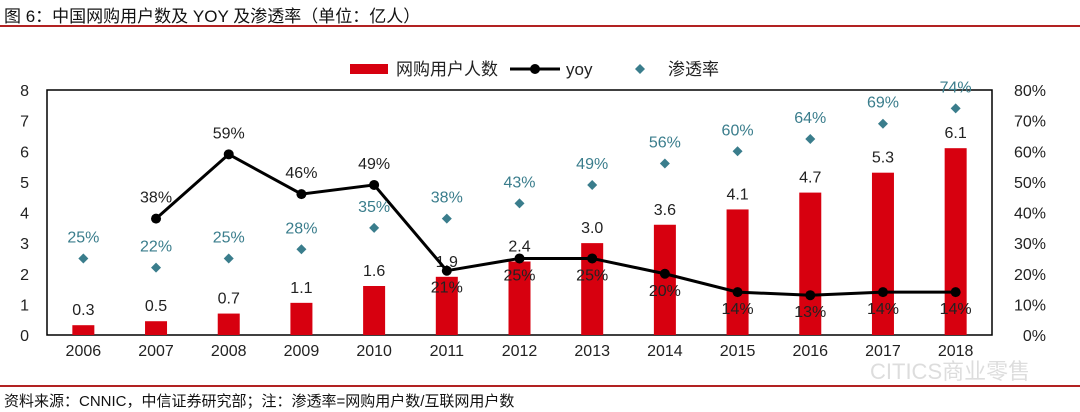 This screenshot has width=1080, height=412. What do you see at coordinates (540, 26) in the screenshot?
I see `title-divider` at bounding box center [540, 26].